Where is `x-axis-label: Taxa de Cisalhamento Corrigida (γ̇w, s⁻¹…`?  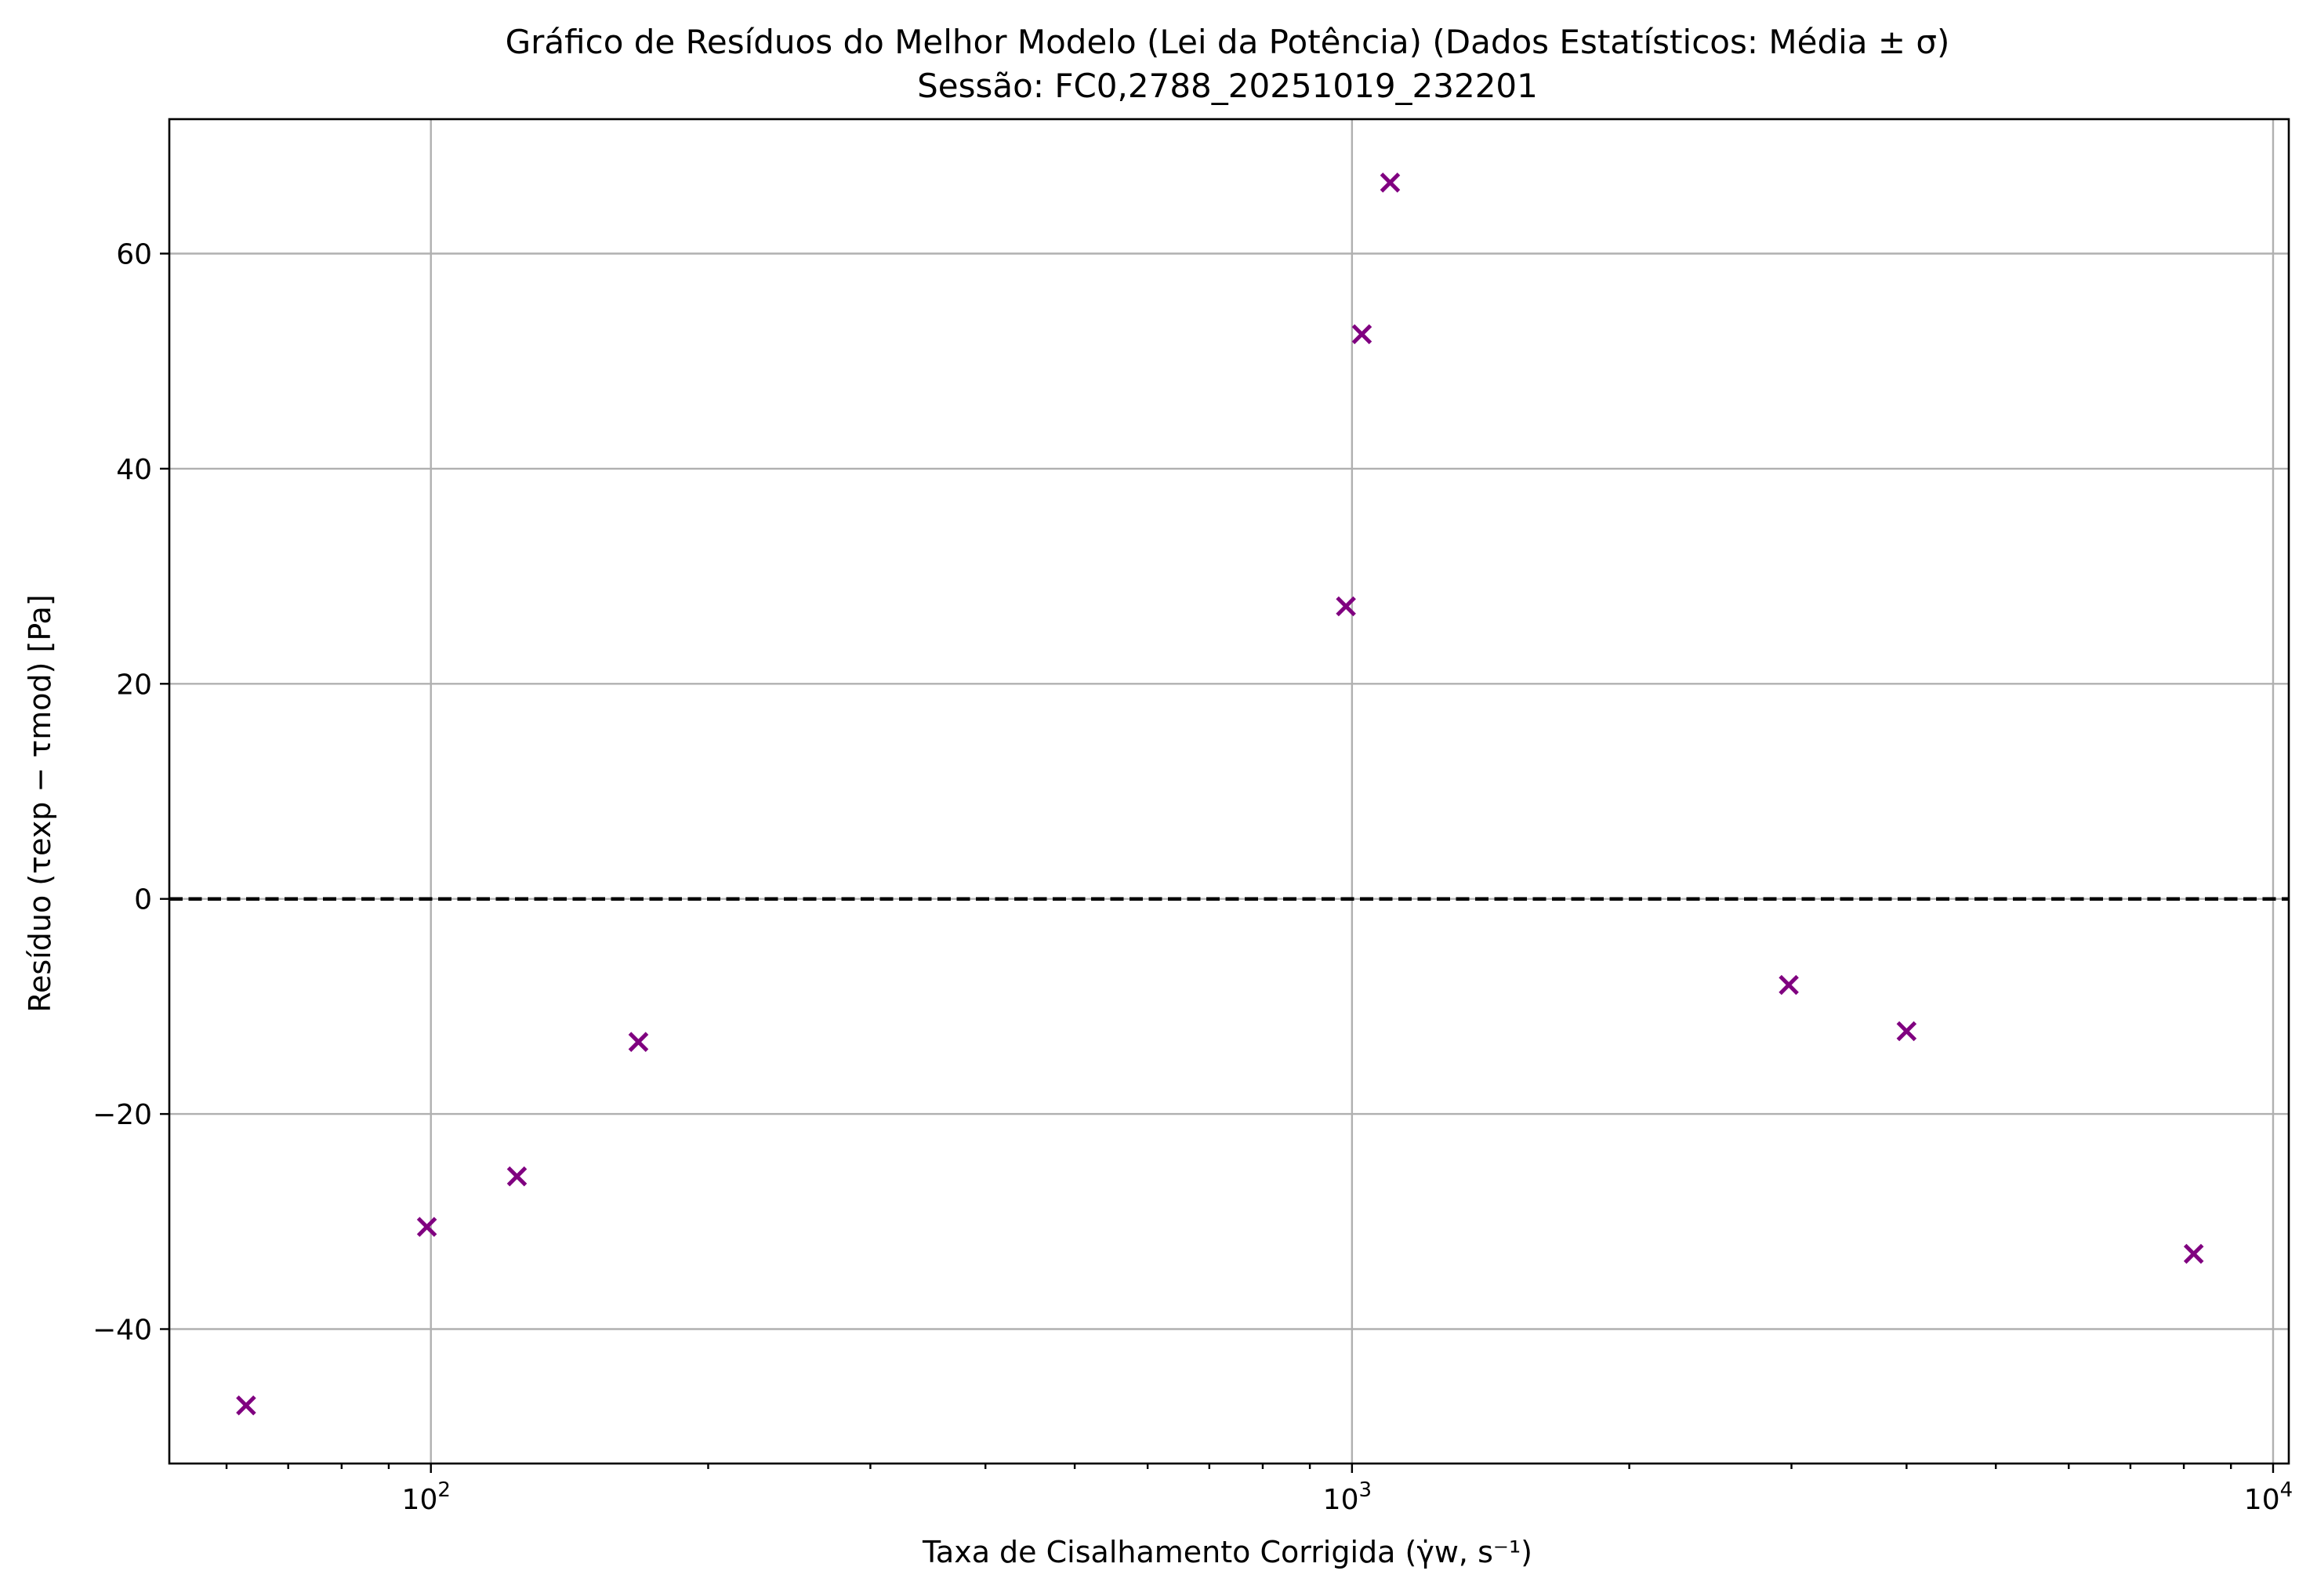 x-axis-label: Taxa de Cisalhamento Corrigida (γ̇w, s⁻¹… is located at coordinates (1227, 1552).